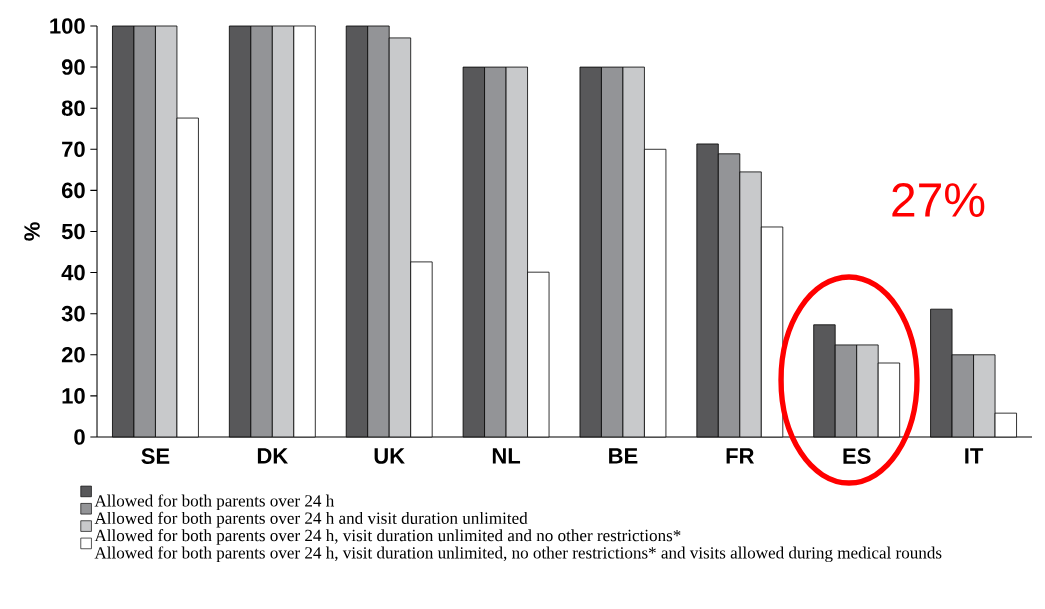 This screenshot has width=1045, height=609. I want to click on y-tick-label: 70, so click(73, 149).